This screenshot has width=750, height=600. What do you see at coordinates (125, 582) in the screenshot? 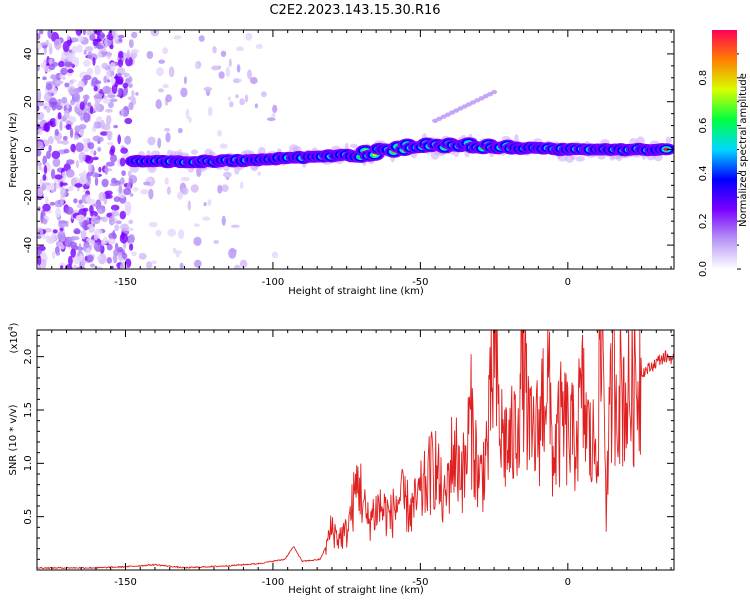
I see `x-tick-label: -150` at bounding box center [125, 582].